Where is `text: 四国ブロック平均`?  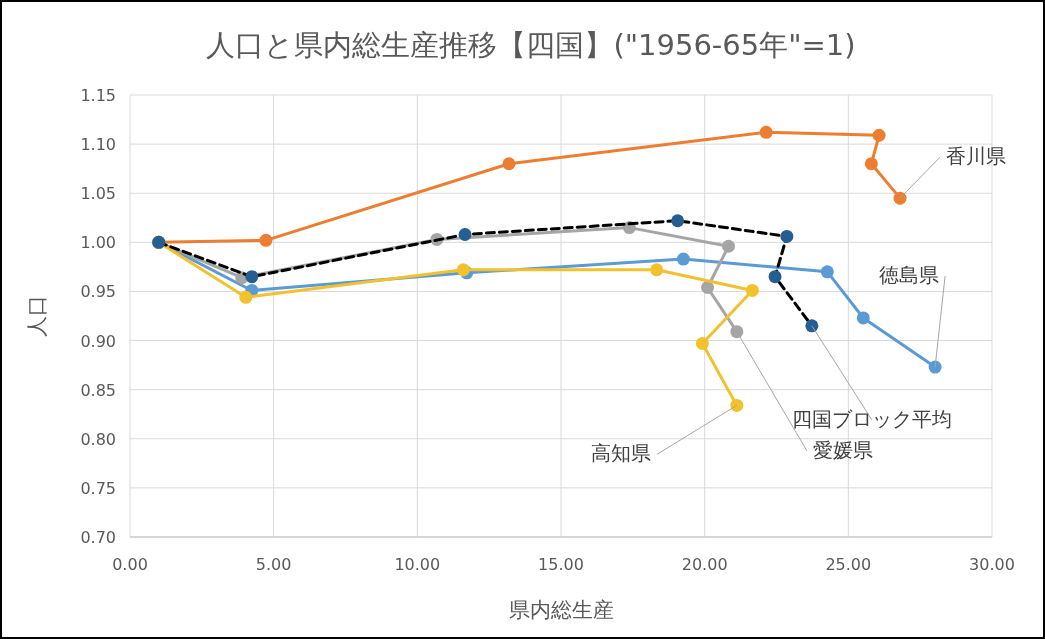
text: 四国ブロック平均 is located at coordinates (871, 418).